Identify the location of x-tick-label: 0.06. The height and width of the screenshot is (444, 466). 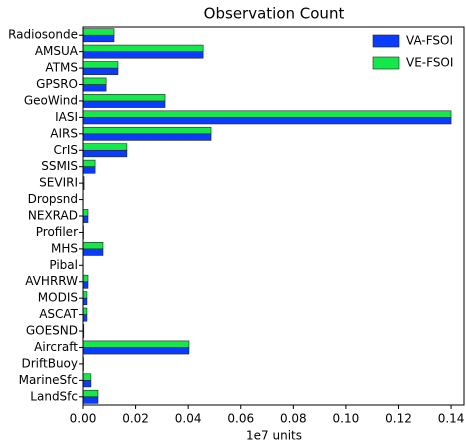
(240, 419).